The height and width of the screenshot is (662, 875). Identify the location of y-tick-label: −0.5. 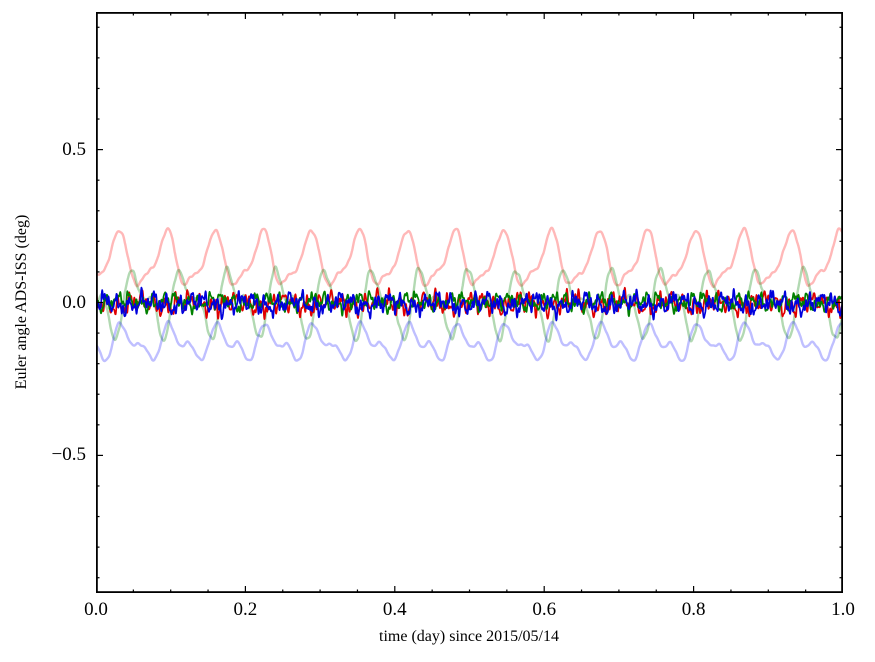
(68, 455).